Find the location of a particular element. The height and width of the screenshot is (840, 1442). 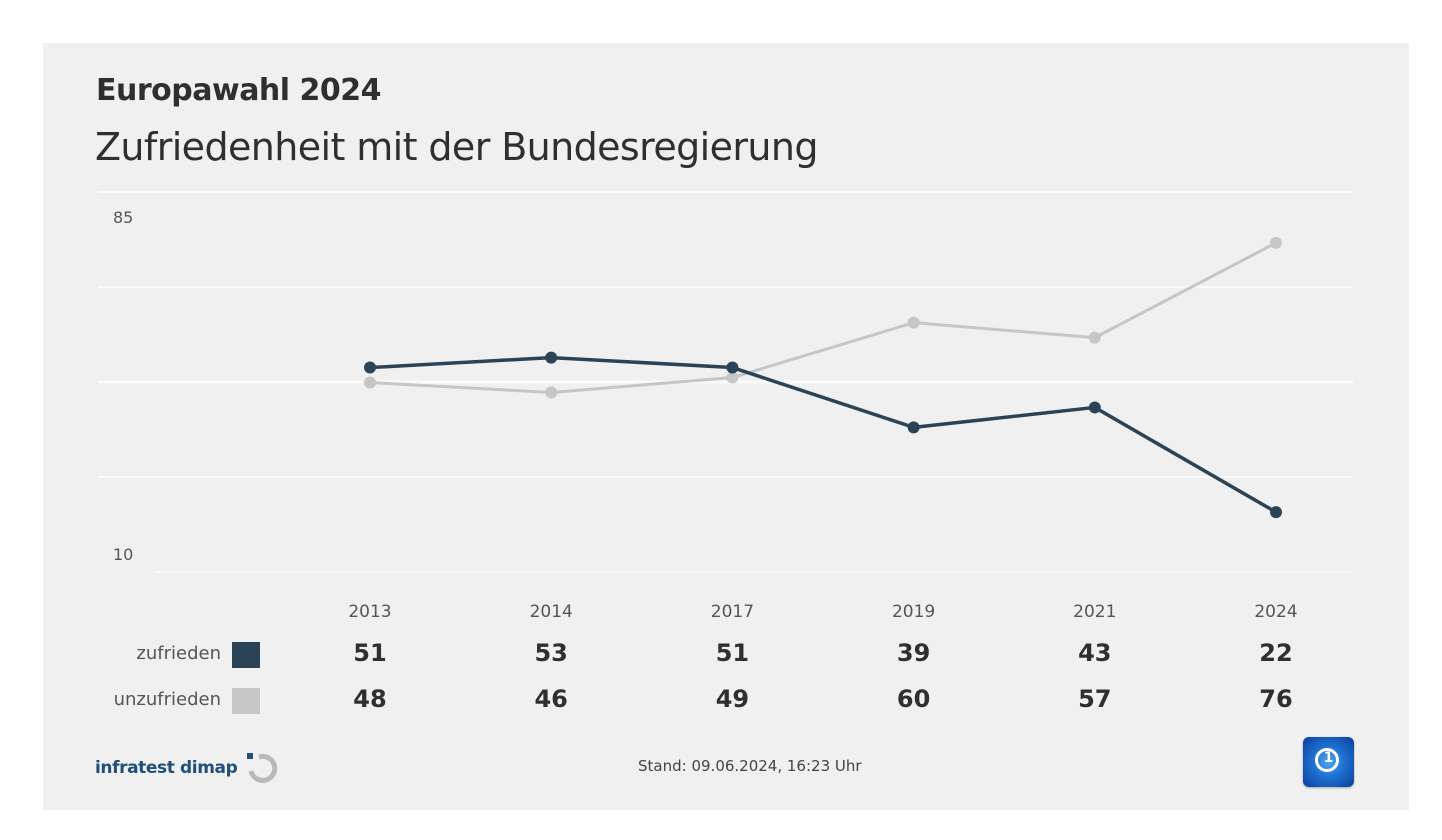

value-unzufrieden-2017: 49 is located at coordinates (732, 699).